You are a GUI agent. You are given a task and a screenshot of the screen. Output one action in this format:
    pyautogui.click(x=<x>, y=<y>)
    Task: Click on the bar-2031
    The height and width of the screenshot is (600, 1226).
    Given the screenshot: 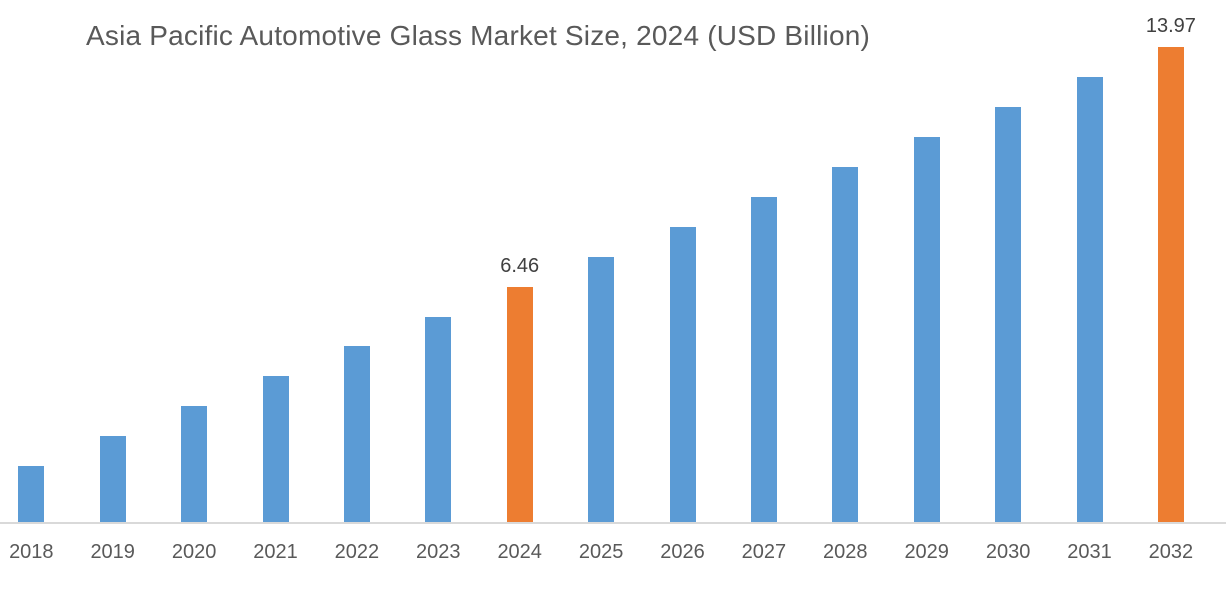 What is the action you would take?
    pyautogui.click(x=1089, y=300)
    